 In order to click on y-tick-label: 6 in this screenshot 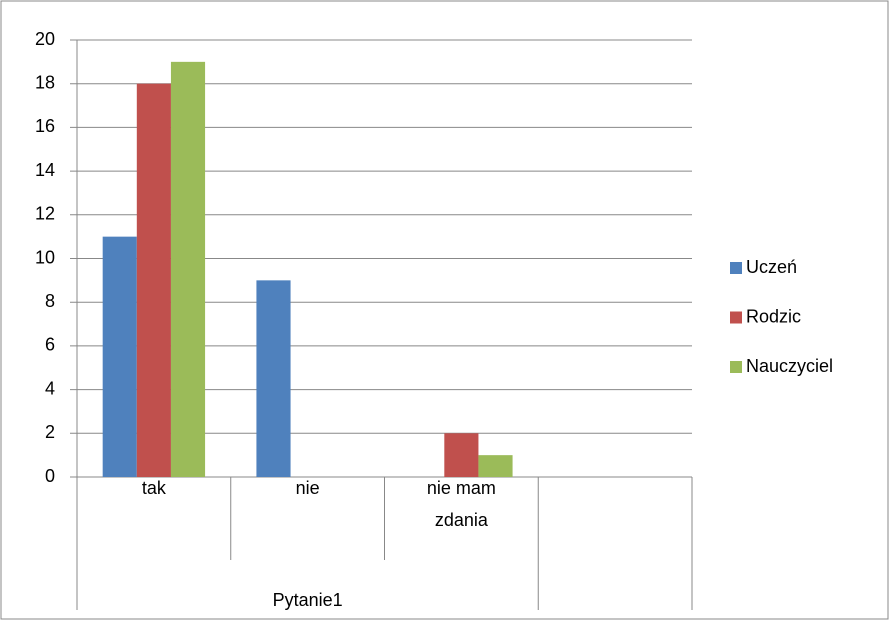, I will do `click(50, 345)`.